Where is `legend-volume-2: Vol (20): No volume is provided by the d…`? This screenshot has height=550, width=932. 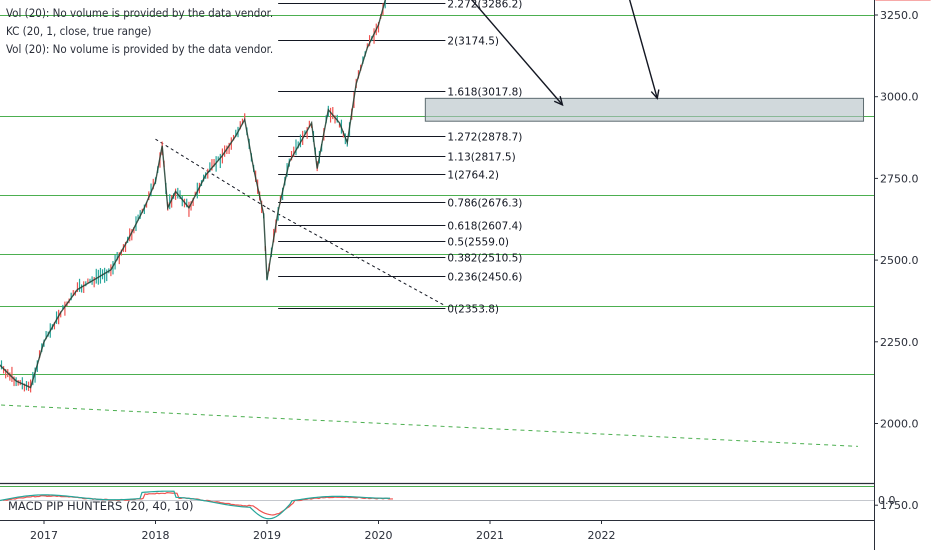
legend-volume-2: Vol (20): No volume is provided by the d… is located at coordinates (140, 49).